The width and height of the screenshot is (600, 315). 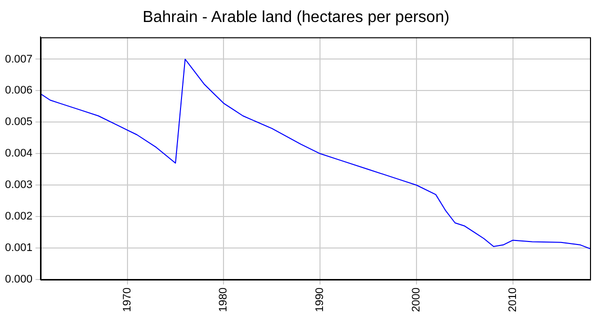 I want to click on x-tick-label: 2010, so click(x=512, y=300).